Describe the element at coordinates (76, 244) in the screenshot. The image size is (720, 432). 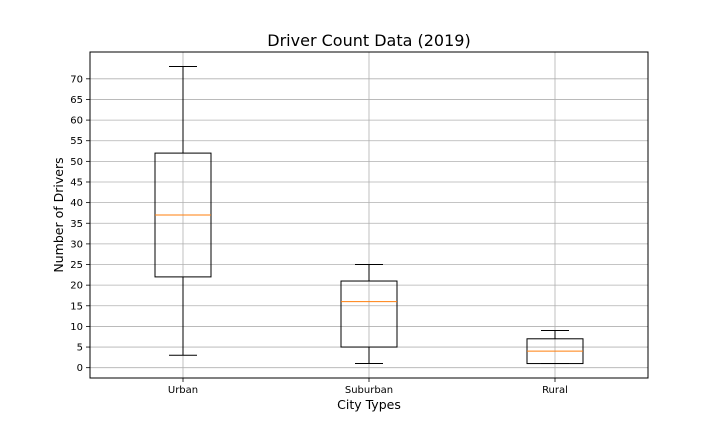
I see `y-tick-label: 30` at that location.